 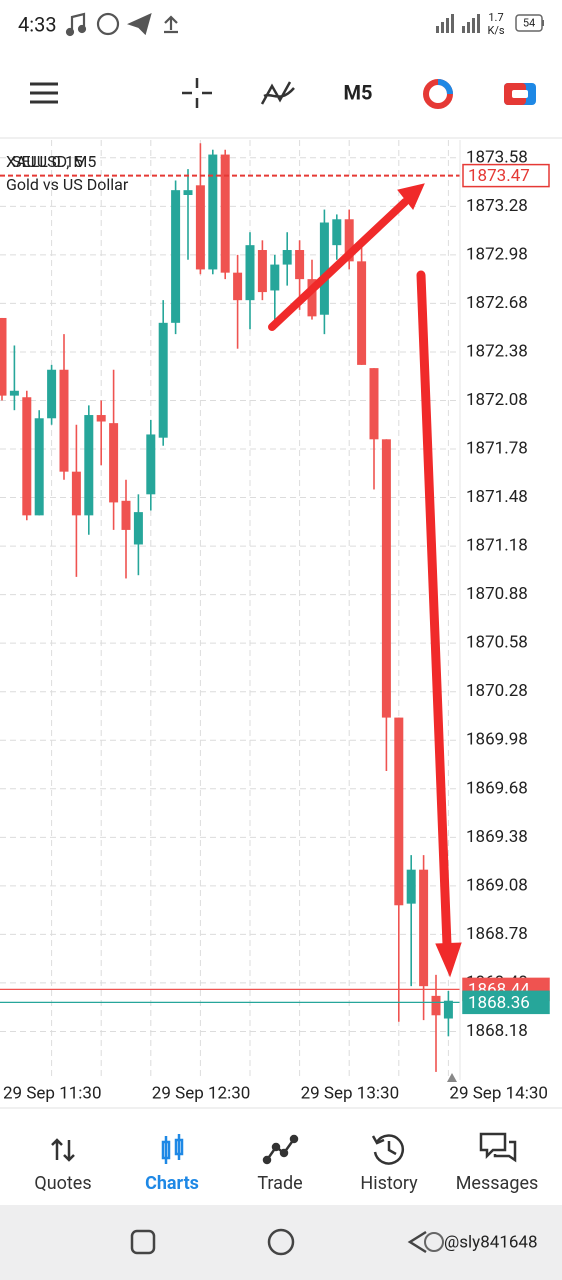 What do you see at coordinates (434, 1242) in the screenshot?
I see `watermark-logo` at bounding box center [434, 1242].